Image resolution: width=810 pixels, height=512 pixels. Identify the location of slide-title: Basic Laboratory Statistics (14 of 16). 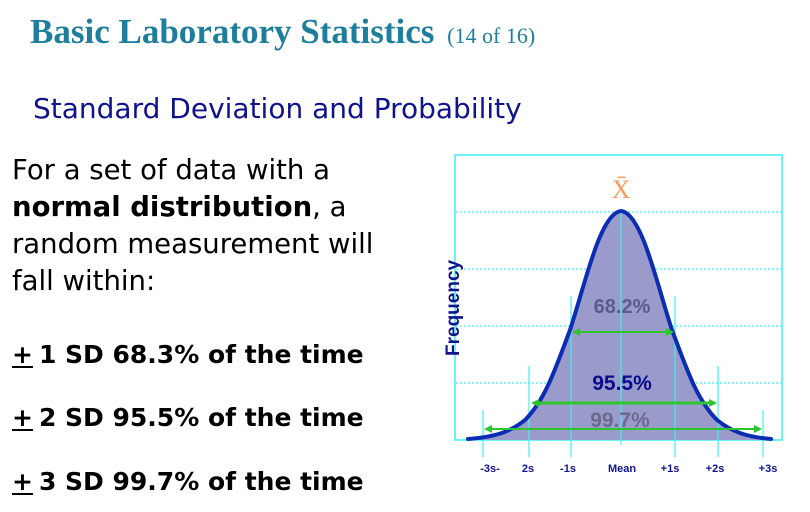
(282, 32).